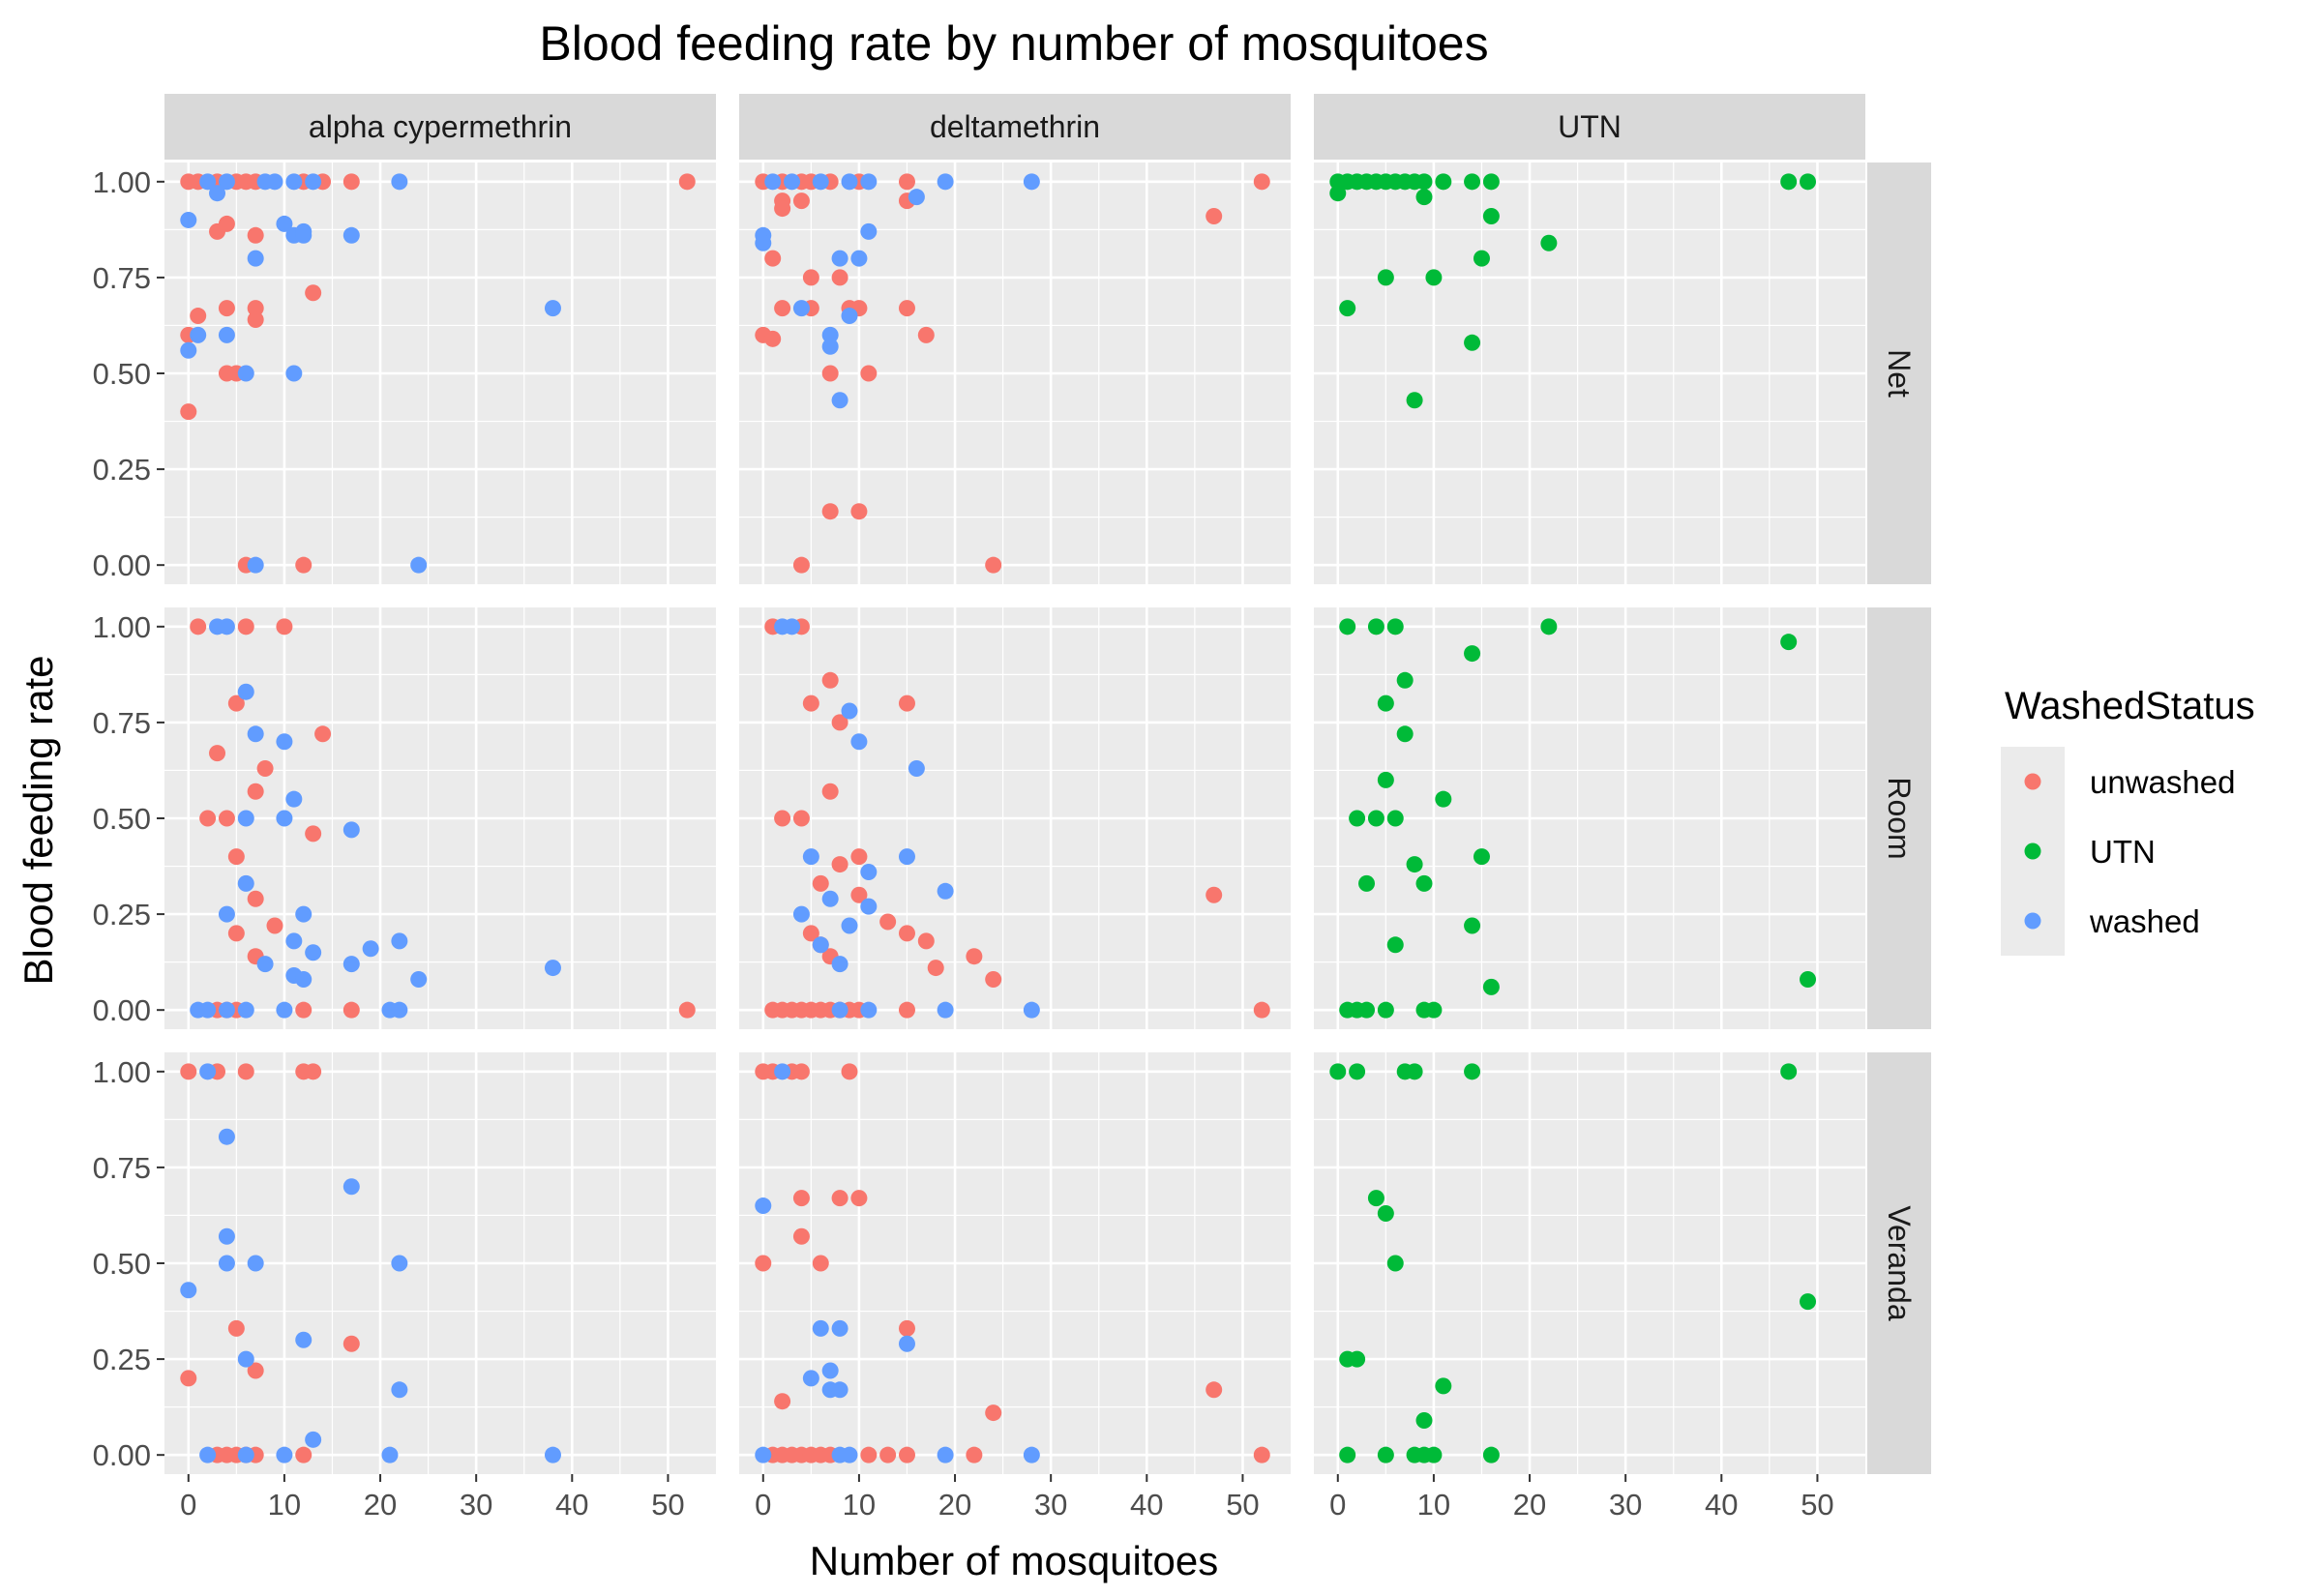 The width and height of the screenshot is (2322, 1596). What do you see at coordinates (122, 627) in the screenshot?
I see `y-tick-label: 1.00` at bounding box center [122, 627].